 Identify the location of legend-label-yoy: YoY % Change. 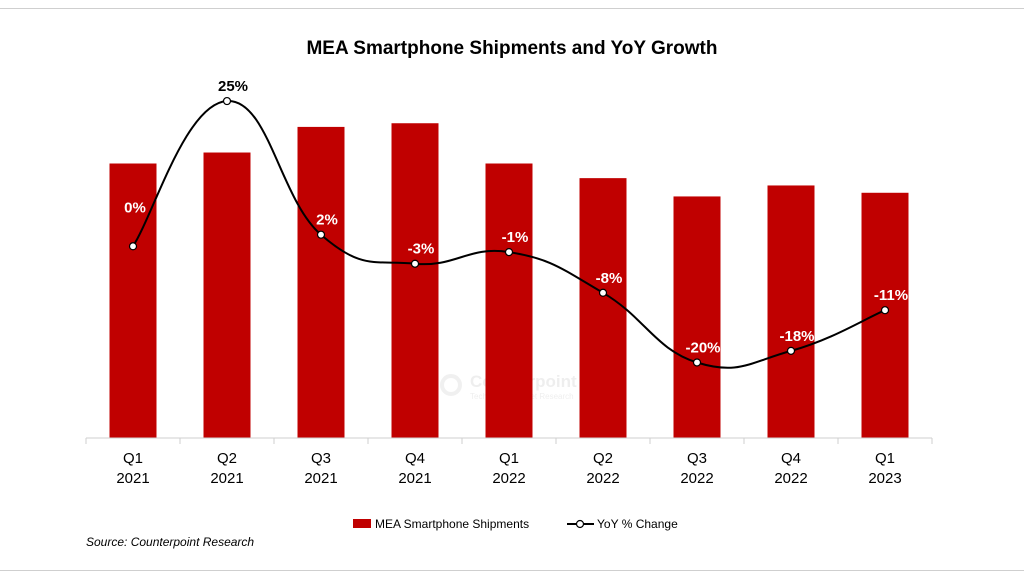
(637, 524).